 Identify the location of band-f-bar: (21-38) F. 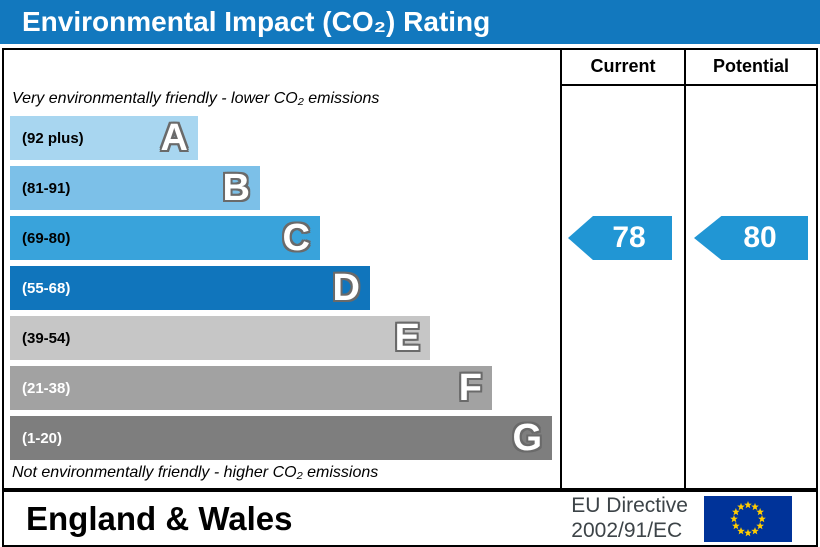
(251, 388).